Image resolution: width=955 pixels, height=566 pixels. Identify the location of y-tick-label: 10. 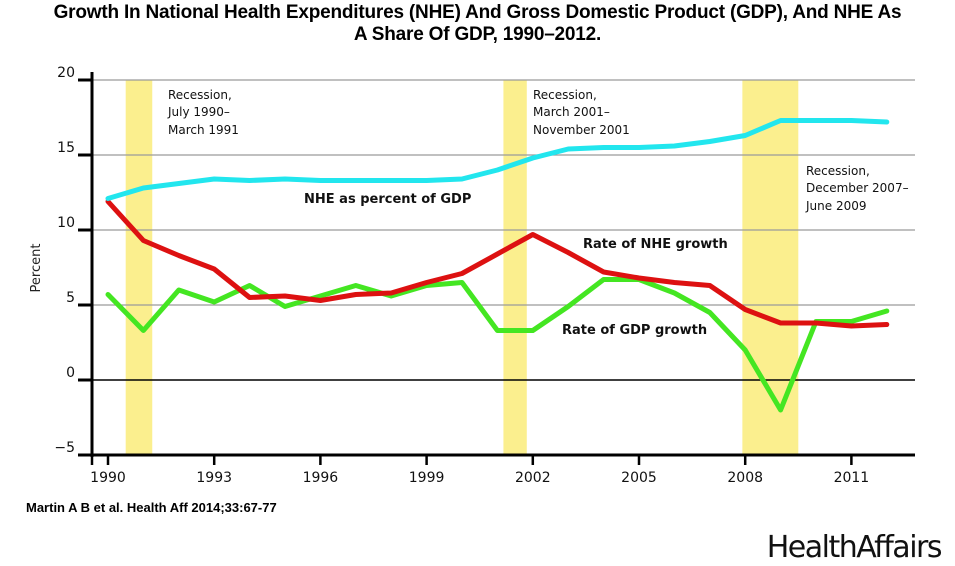
(66, 223).